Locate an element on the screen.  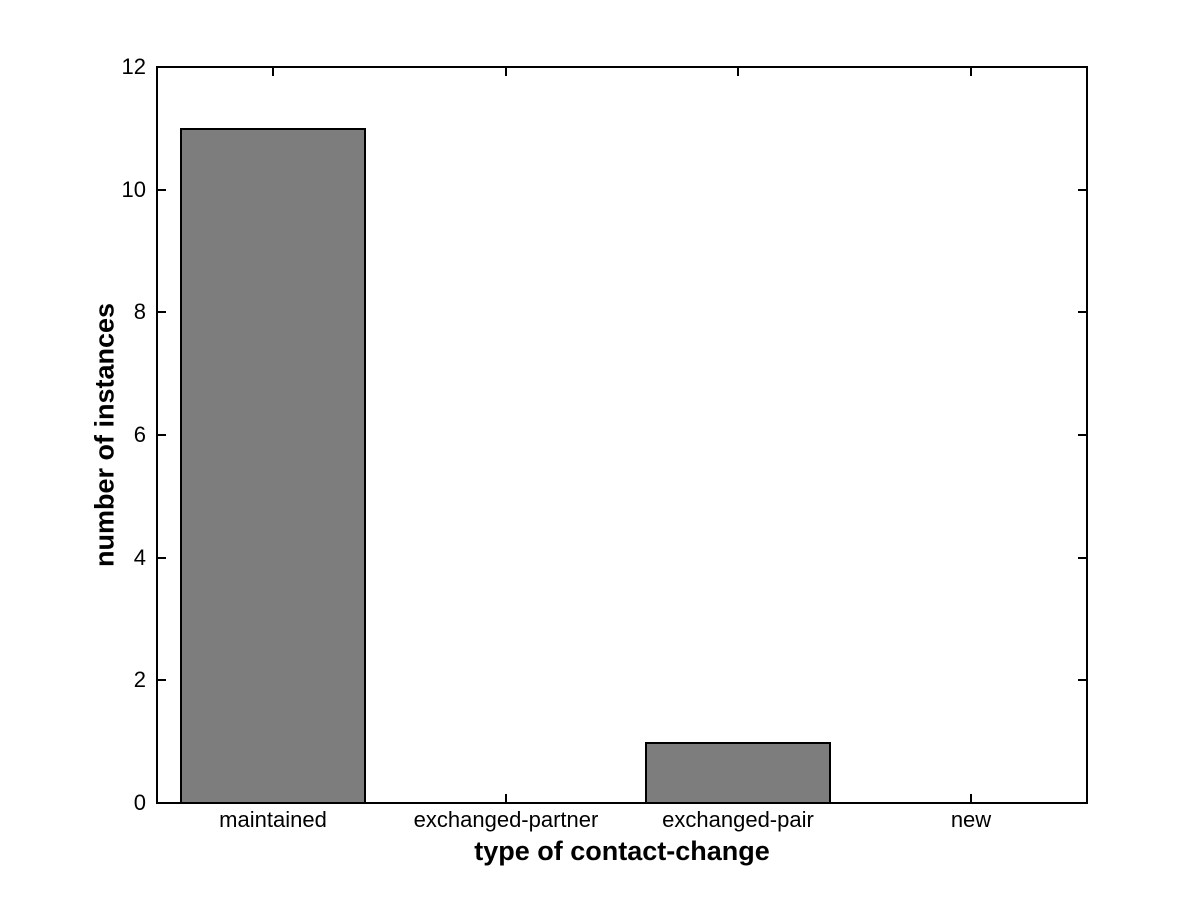
y-axis-label: number of instances is located at coordinates (104, 435).